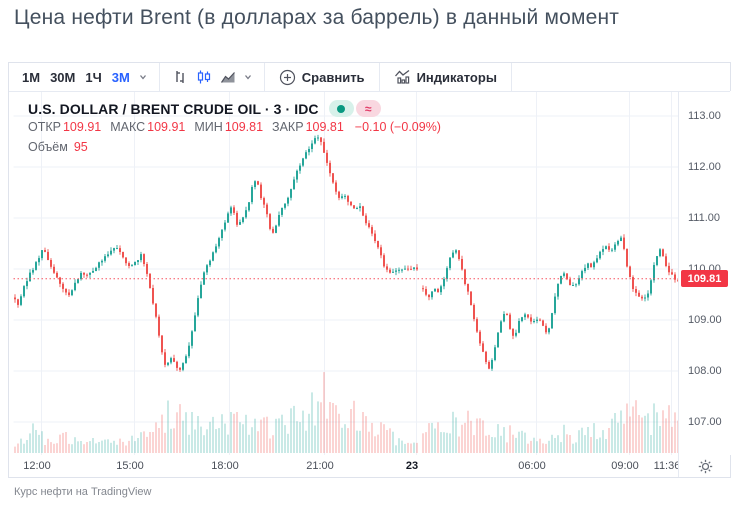 This screenshot has width=740, height=510. Describe the element at coordinates (180, 77) in the screenshot. I see `bars-chart-type-icon` at that location.